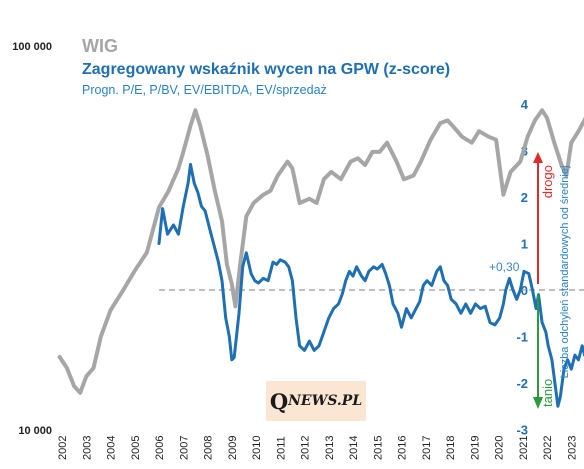 The width and height of the screenshot is (584, 469). What do you see at coordinates (572, 448) in the screenshot?
I see `x-tick-label: 2023` at bounding box center [572, 448].